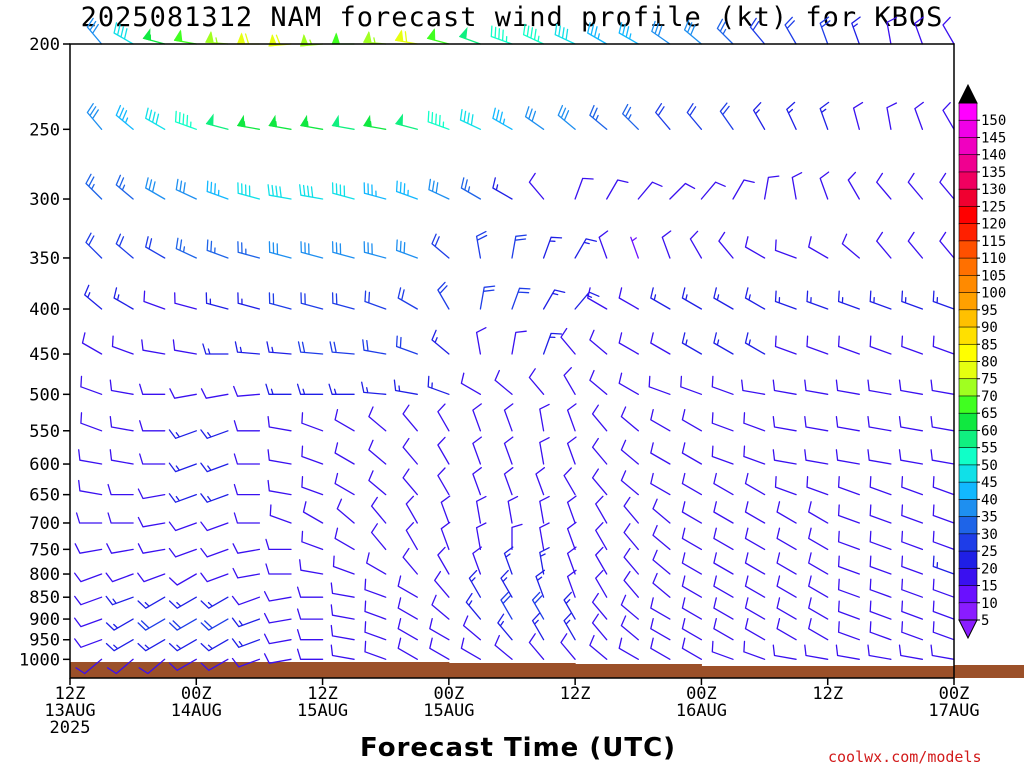  Describe the element at coordinates (989, 535) in the screenshot. I see `colorbar-label: 30` at that location.